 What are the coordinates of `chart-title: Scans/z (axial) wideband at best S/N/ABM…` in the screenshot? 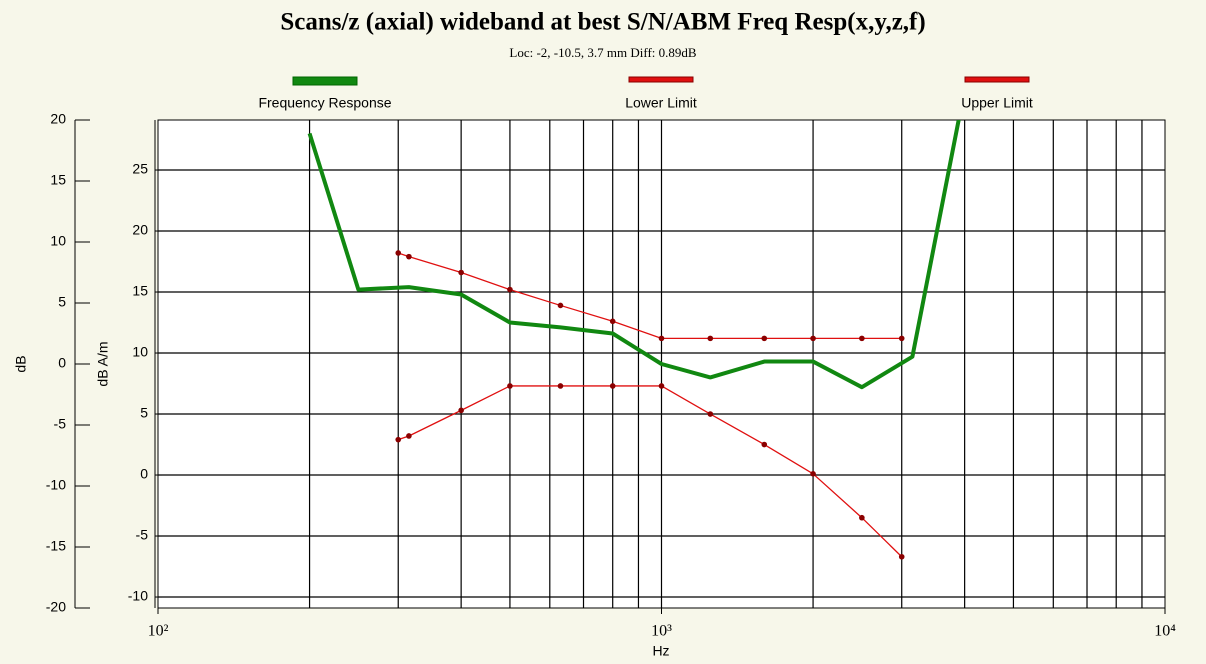 It's located at (602, 22).